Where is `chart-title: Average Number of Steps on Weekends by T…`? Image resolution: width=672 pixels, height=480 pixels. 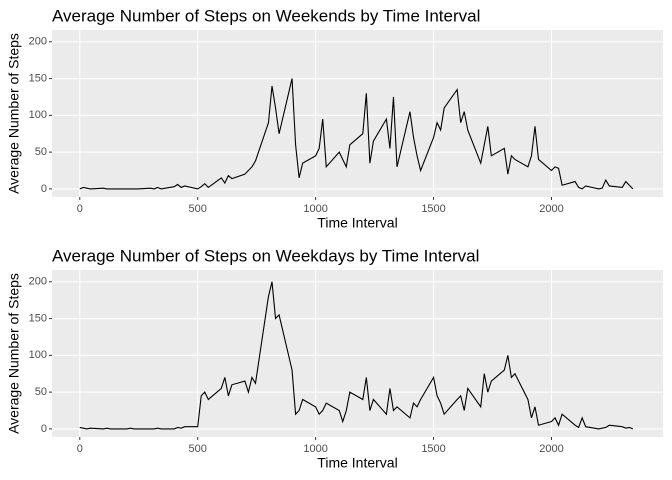
chart-title: Average Number of Steps on Weekends by T… is located at coordinates (266, 15).